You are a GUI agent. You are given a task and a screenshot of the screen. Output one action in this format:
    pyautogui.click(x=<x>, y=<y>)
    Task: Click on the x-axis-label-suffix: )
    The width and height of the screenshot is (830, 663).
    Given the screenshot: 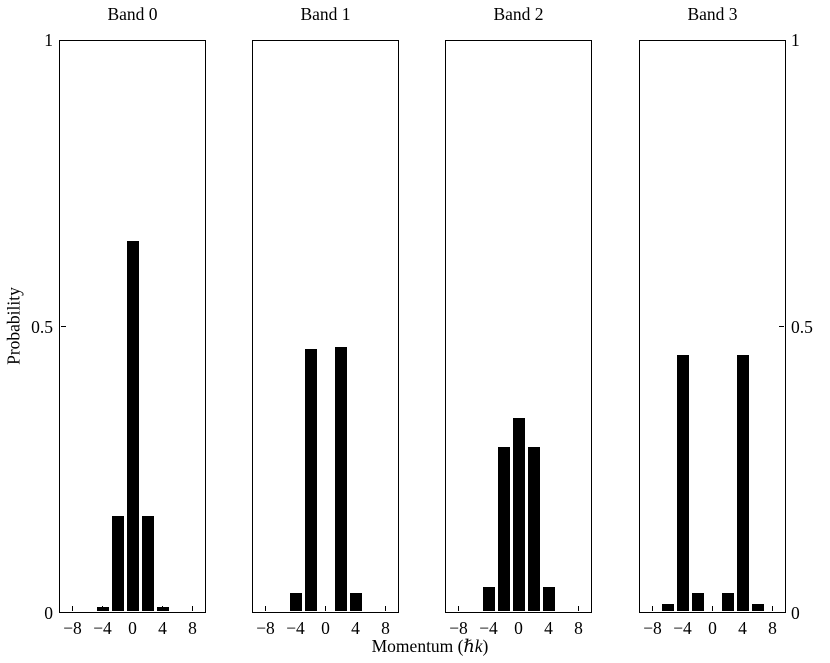 What is the action you would take?
    pyautogui.click(x=485, y=646)
    